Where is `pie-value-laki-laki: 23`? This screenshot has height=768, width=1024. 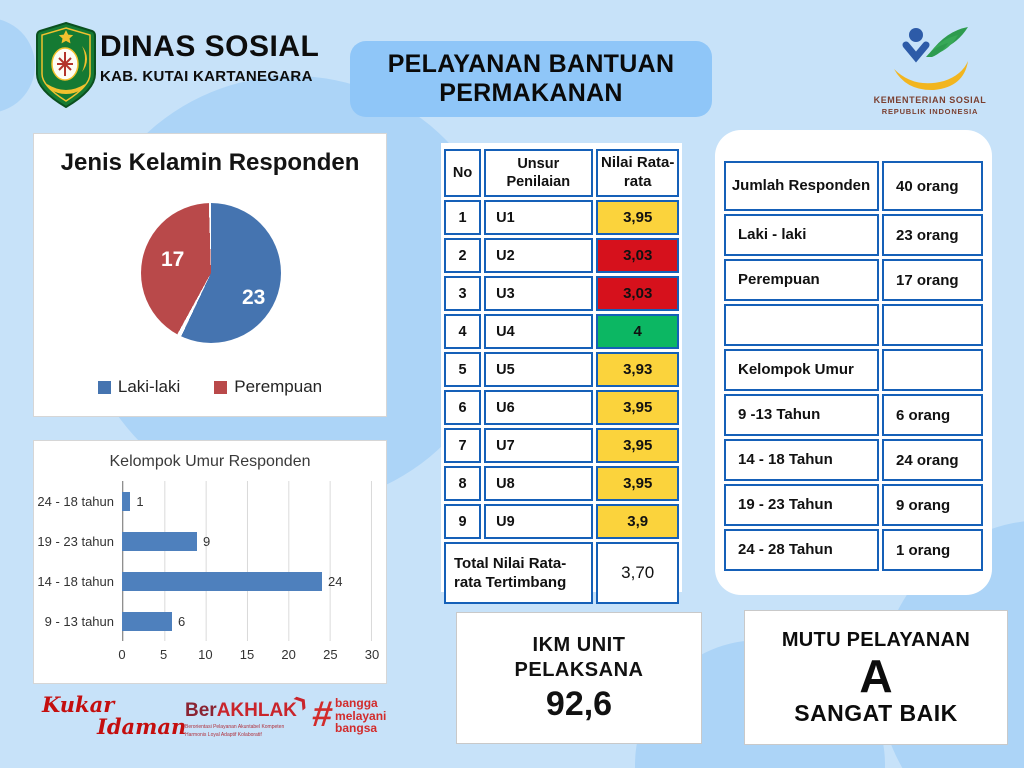 pie-value-laki-laki: 23 is located at coordinates (254, 297).